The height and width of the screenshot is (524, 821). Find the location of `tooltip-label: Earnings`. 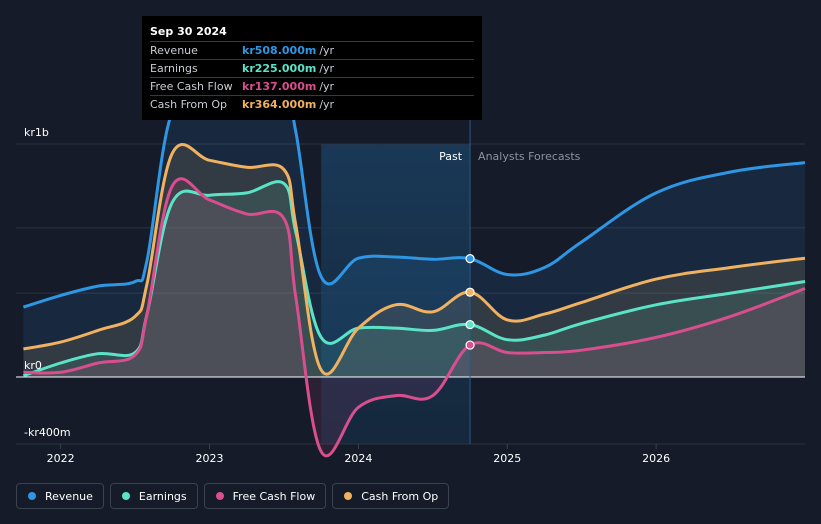

tooltip-label: Earnings is located at coordinates (174, 68).